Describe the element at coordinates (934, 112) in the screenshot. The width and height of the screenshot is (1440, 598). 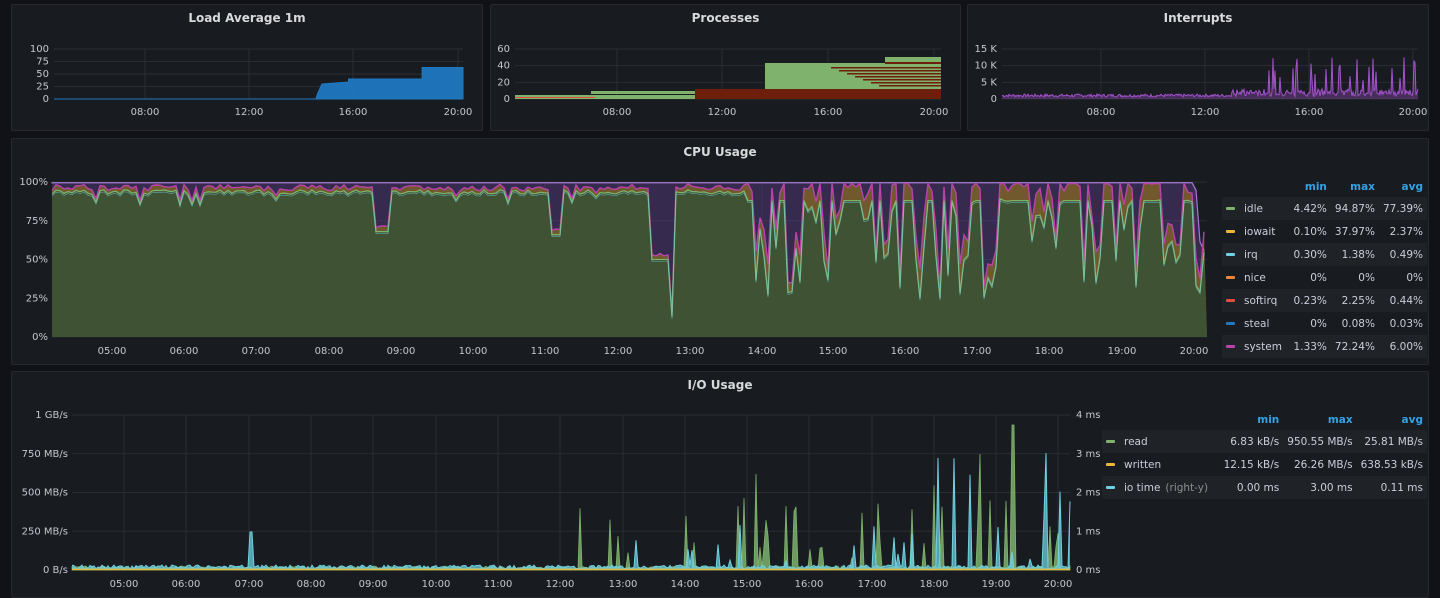
I see `x-tick-label: 20:00` at that location.